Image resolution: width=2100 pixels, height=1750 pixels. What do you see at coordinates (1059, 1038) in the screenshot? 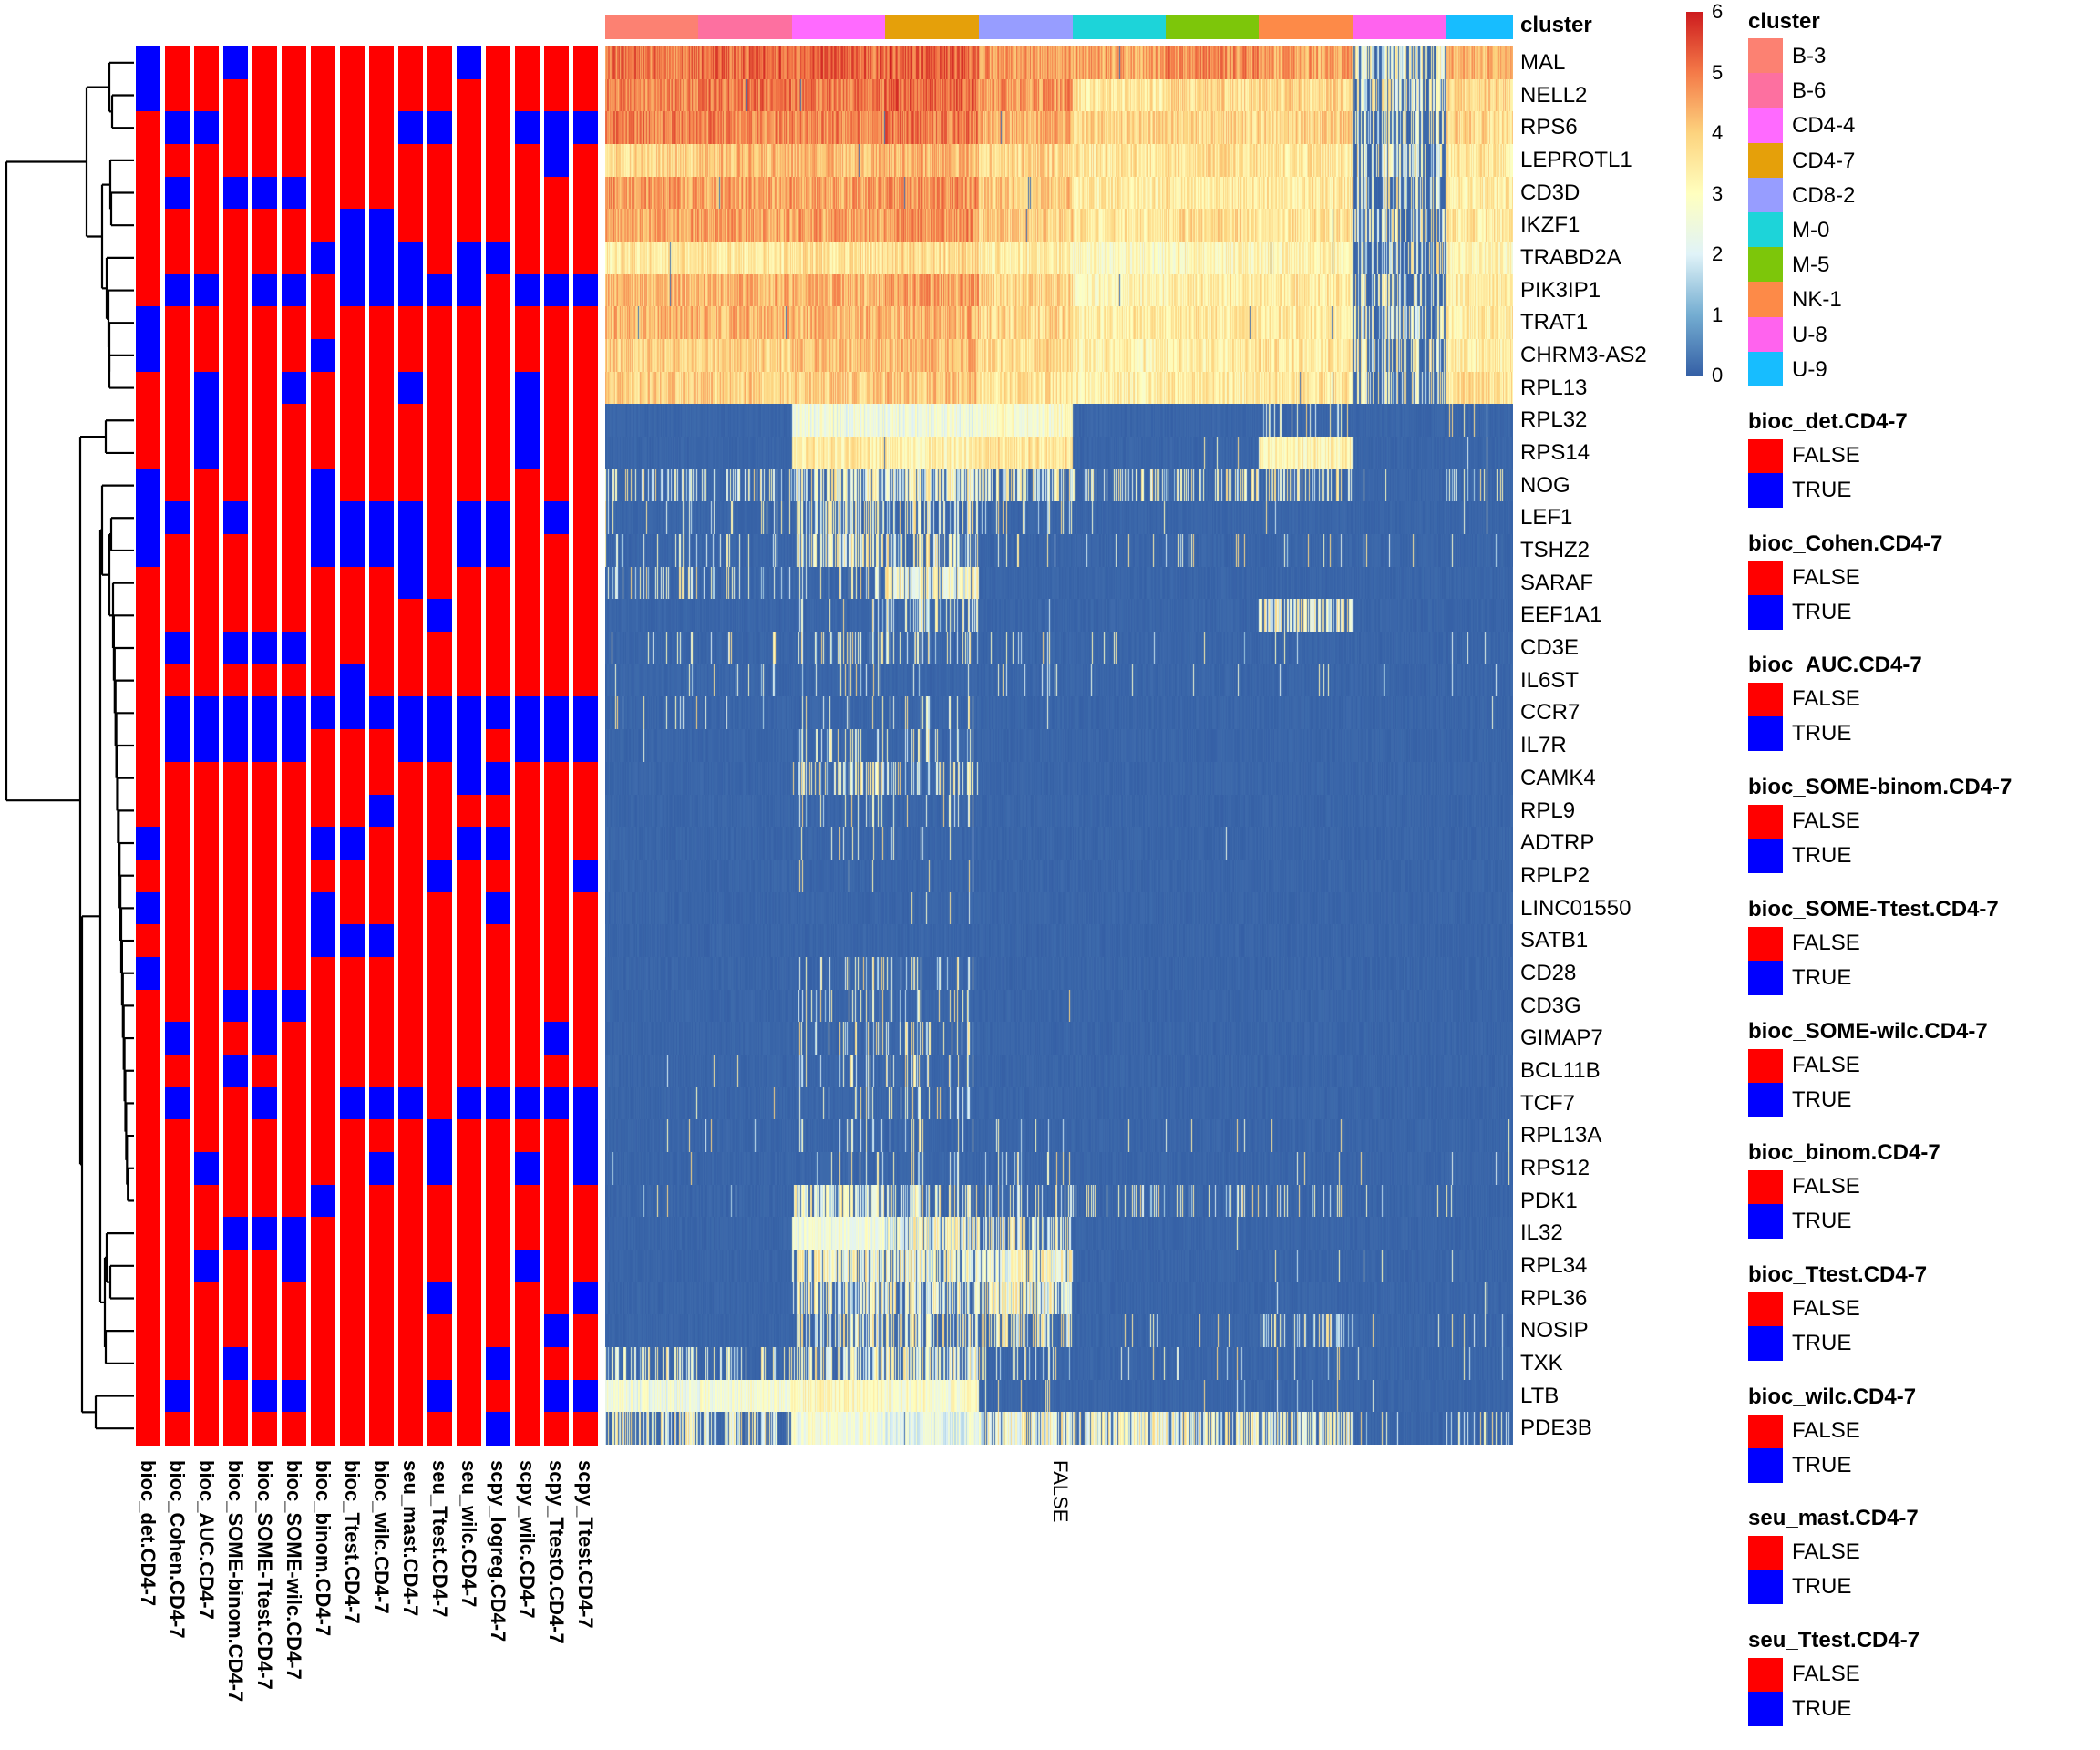
I see `heatmap-row-GIMAP7` at bounding box center [1059, 1038].